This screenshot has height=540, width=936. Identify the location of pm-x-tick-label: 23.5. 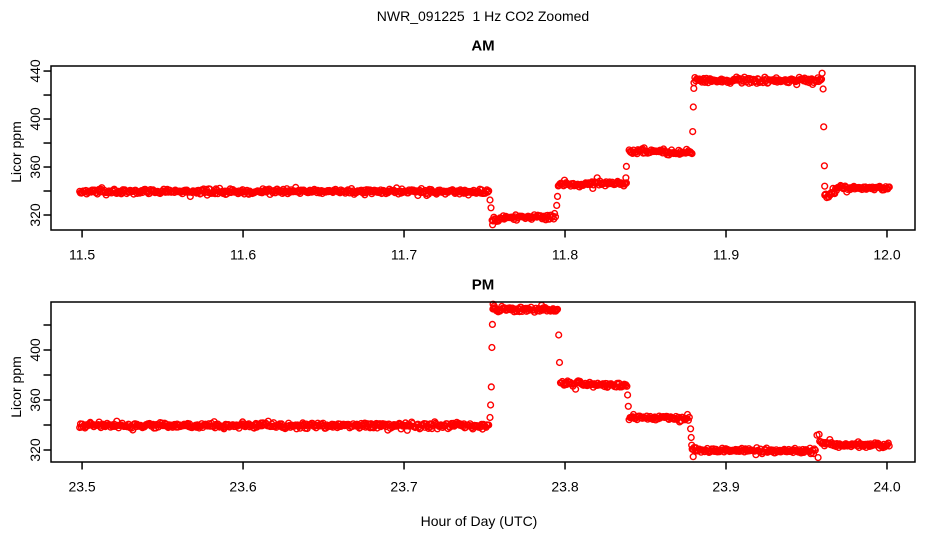
(81, 487).